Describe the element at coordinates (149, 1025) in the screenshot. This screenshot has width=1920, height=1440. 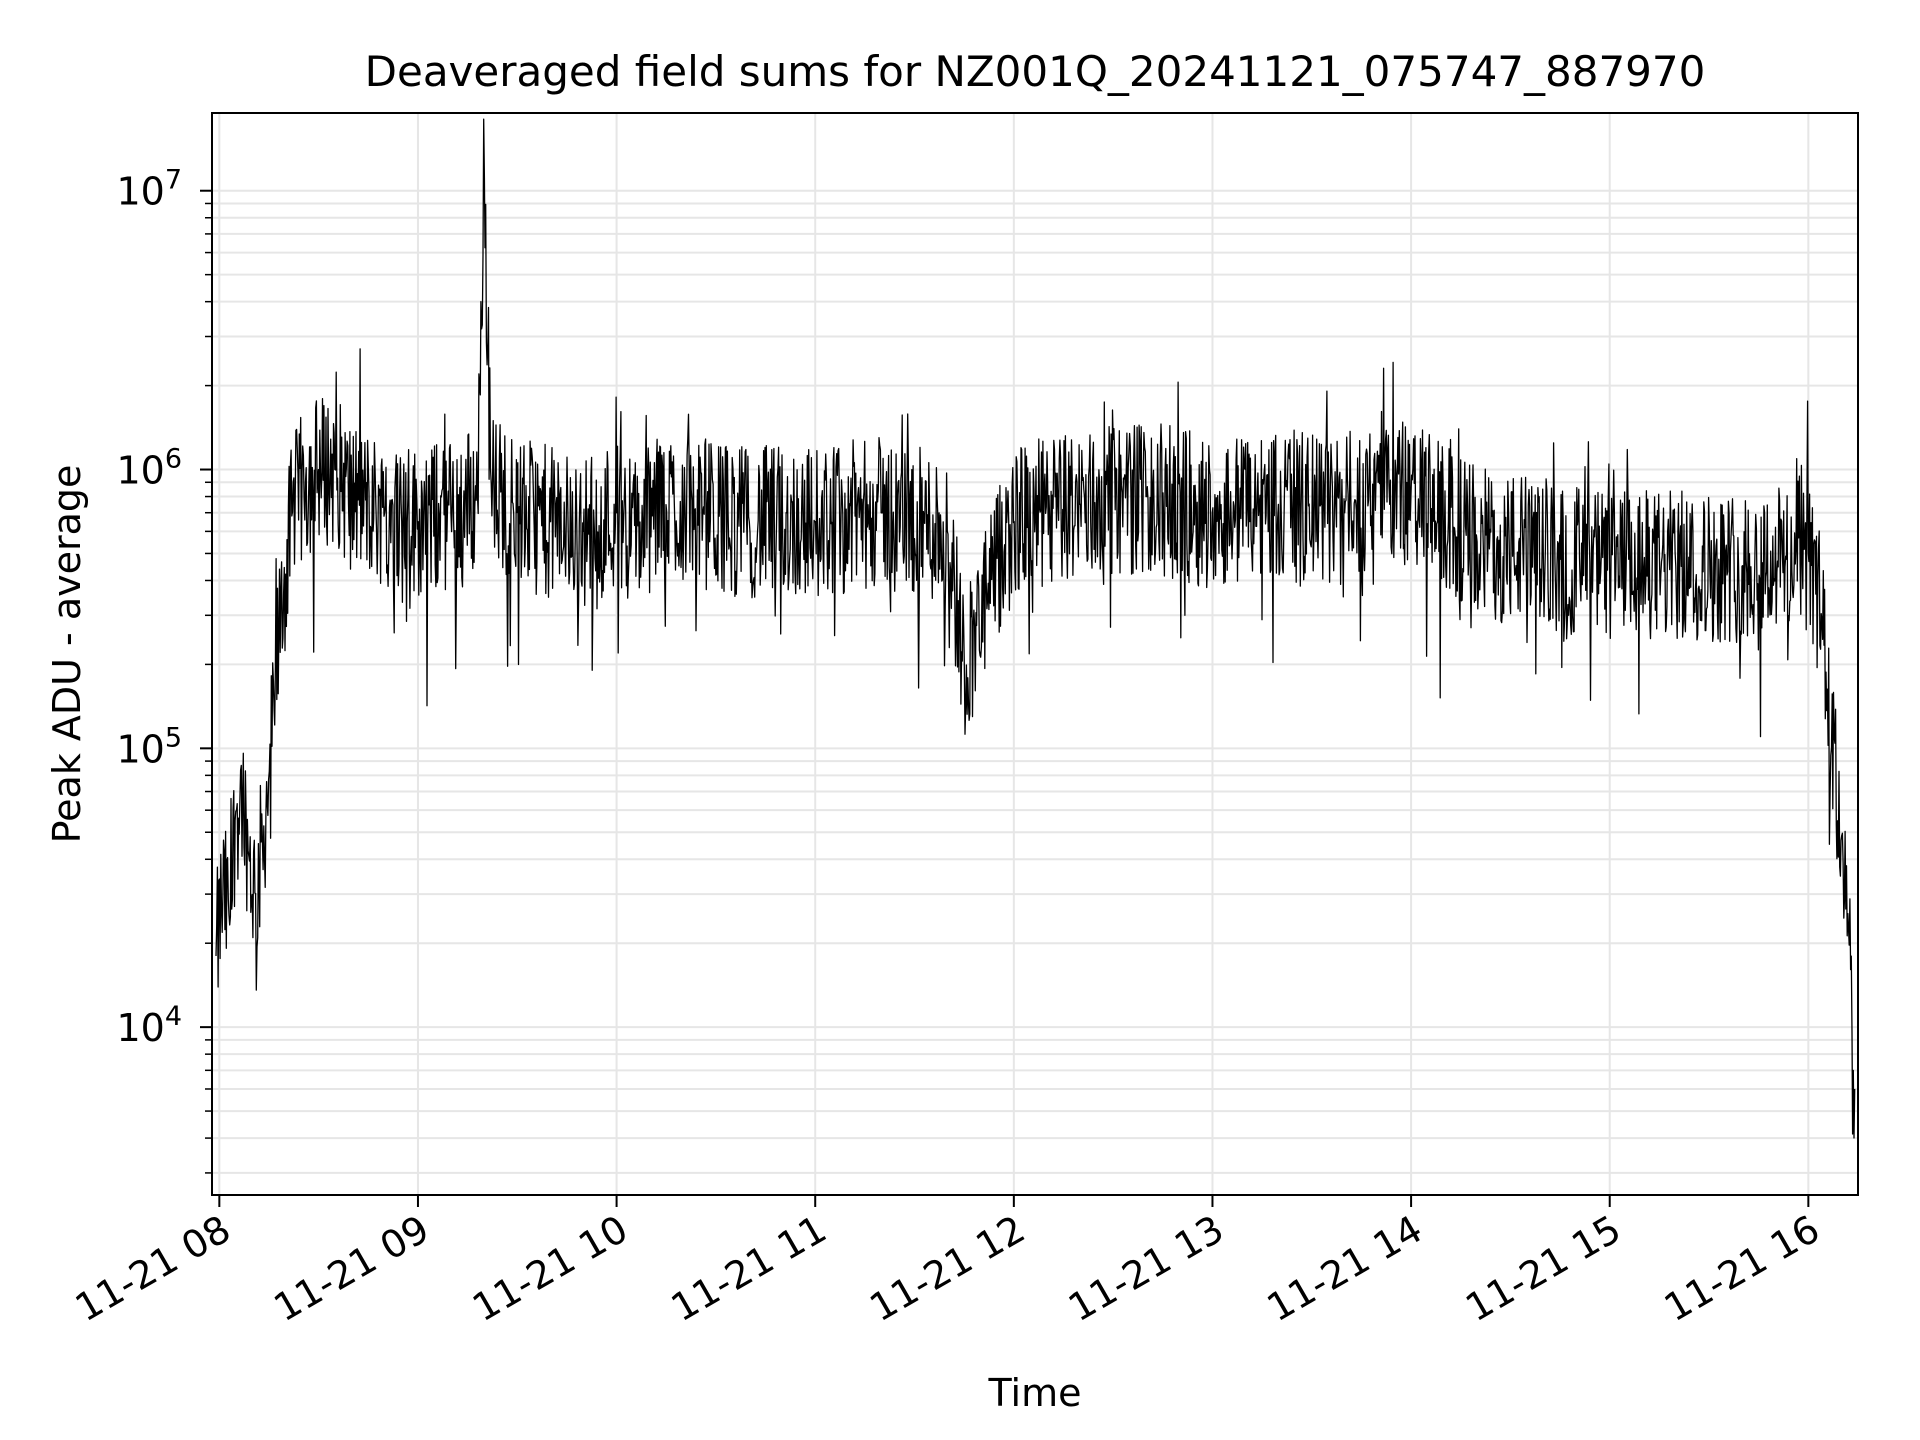
I see `y-tick-label: 104` at that location.